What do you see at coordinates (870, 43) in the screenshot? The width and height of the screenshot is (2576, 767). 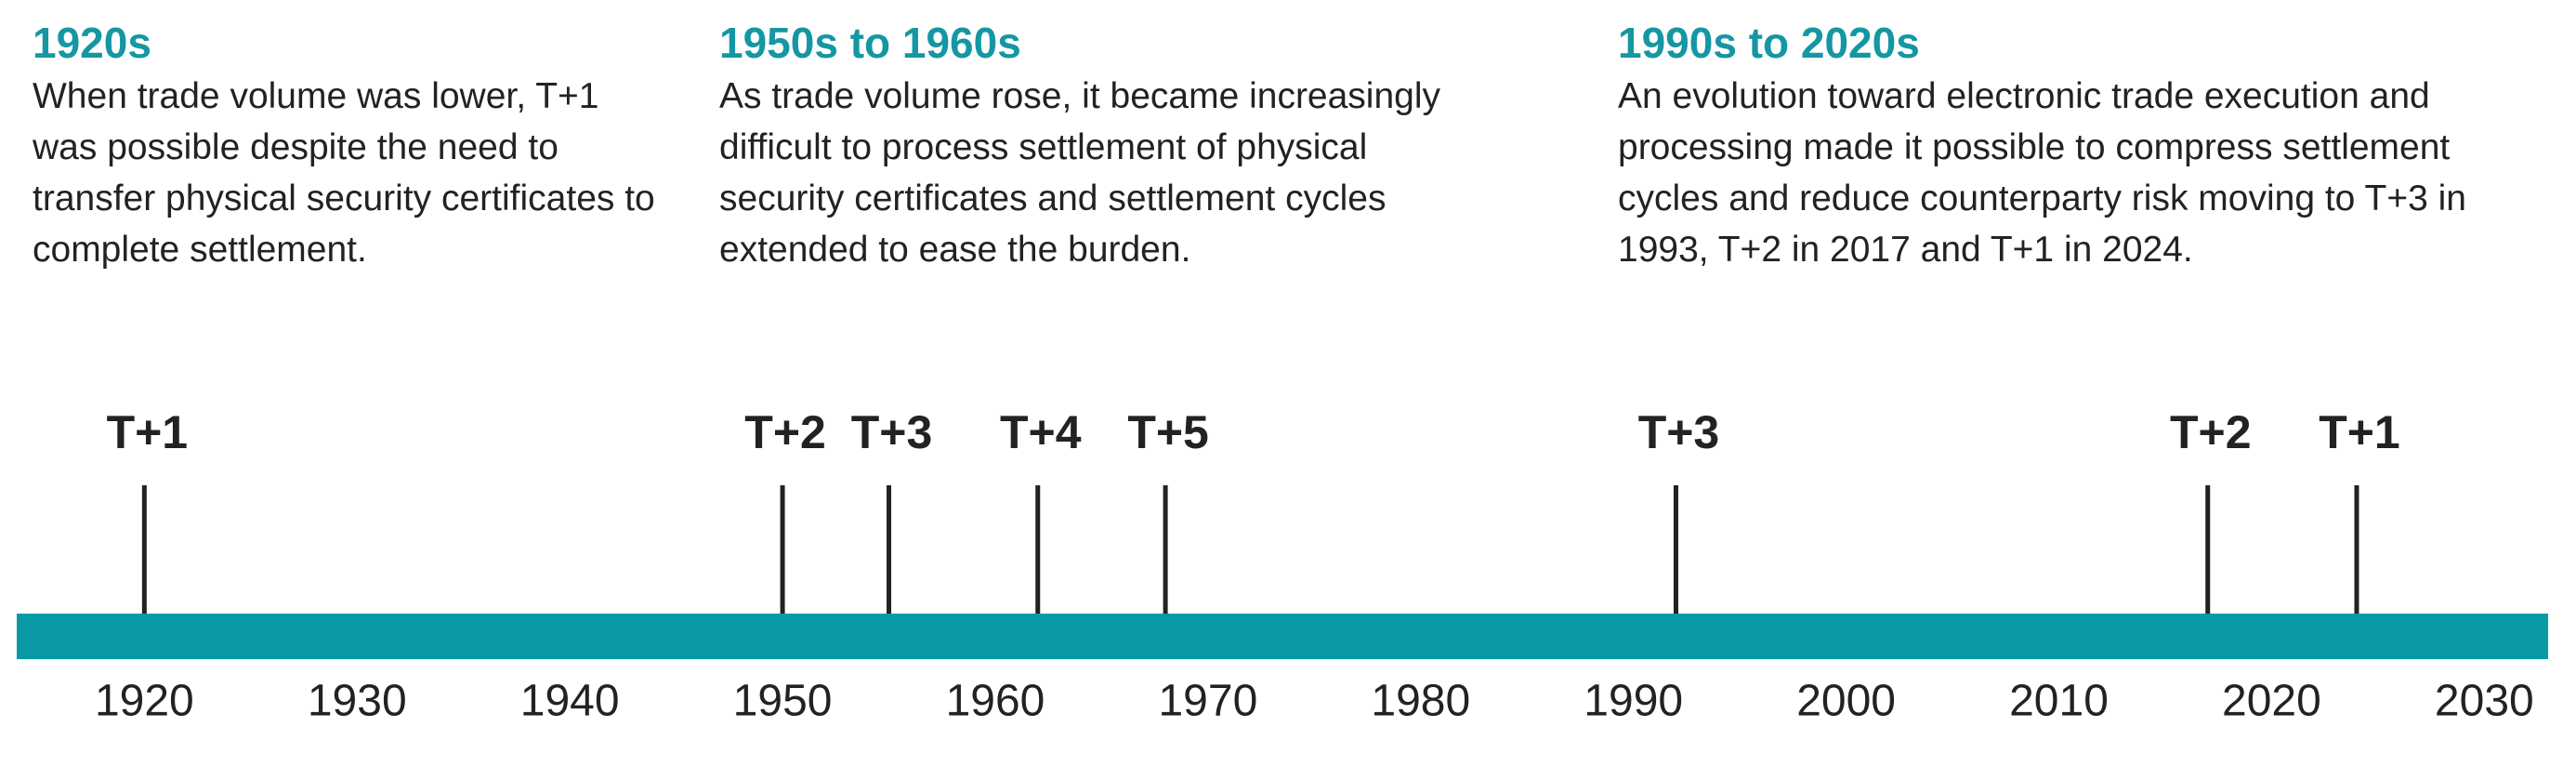 I see `annotation-title: 1950s to 1960s` at bounding box center [870, 43].